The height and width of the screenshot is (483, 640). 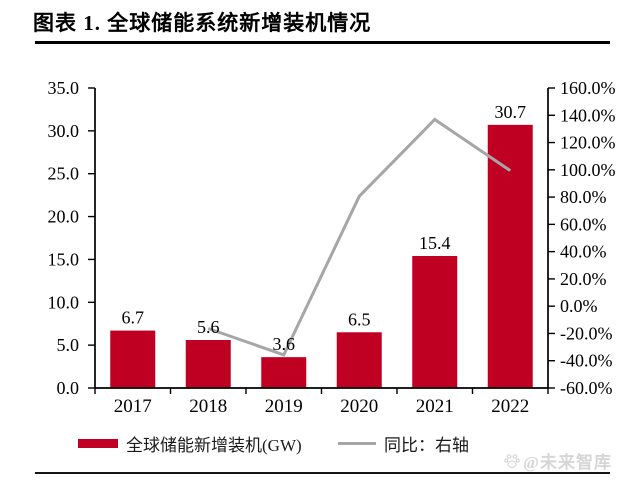 What do you see at coordinates (583, 197) in the screenshot?
I see `right-axis-label: 80.0%` at bounding box center [583, 197].